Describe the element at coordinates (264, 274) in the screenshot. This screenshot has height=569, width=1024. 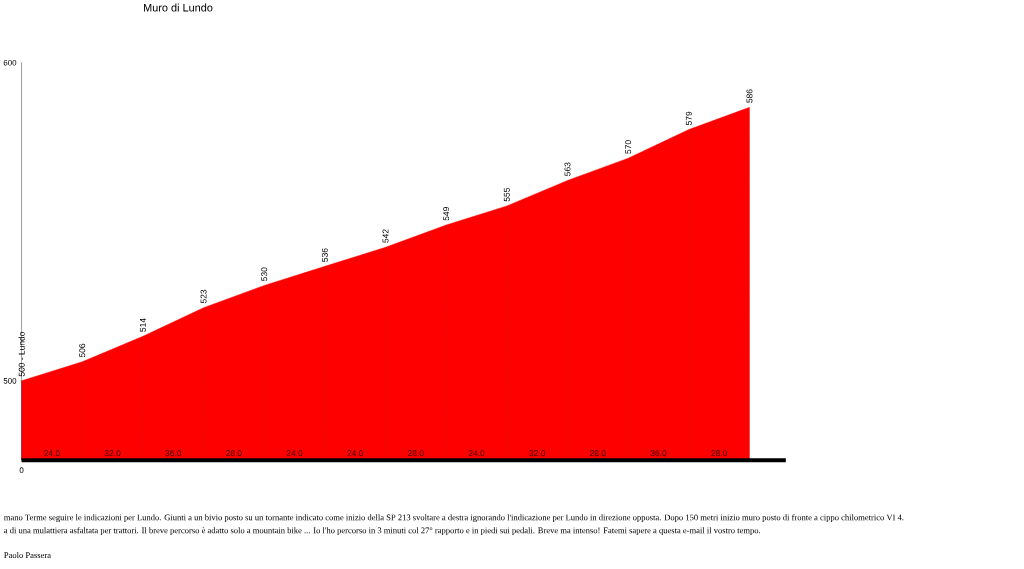
I see `data-label: 530` at that location.